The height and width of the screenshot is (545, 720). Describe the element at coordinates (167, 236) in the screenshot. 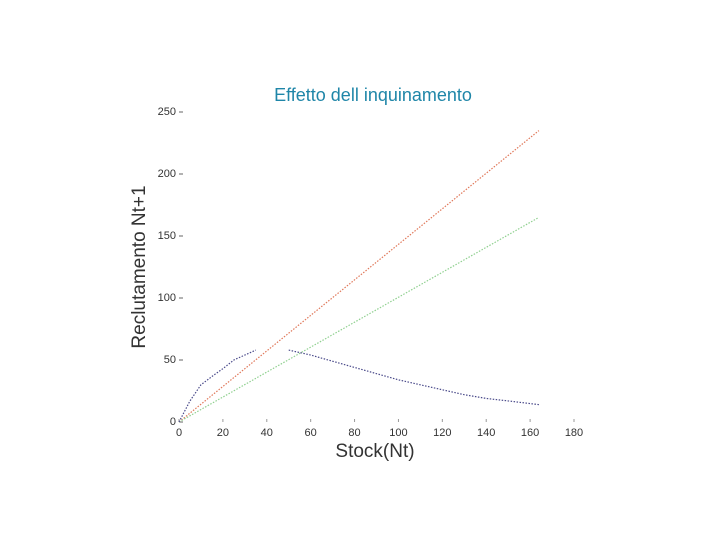

I see `y-tick-label: 150` at that location.